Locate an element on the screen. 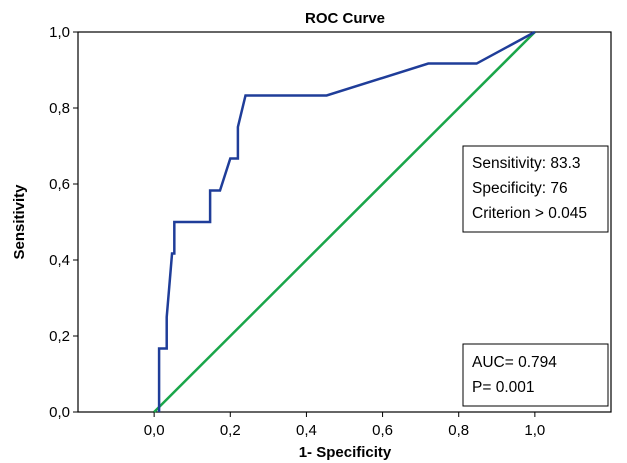 The width and height of the screenshot is (627, 463). x-tick-label: 0,2 is located at coordinates (230, 430).